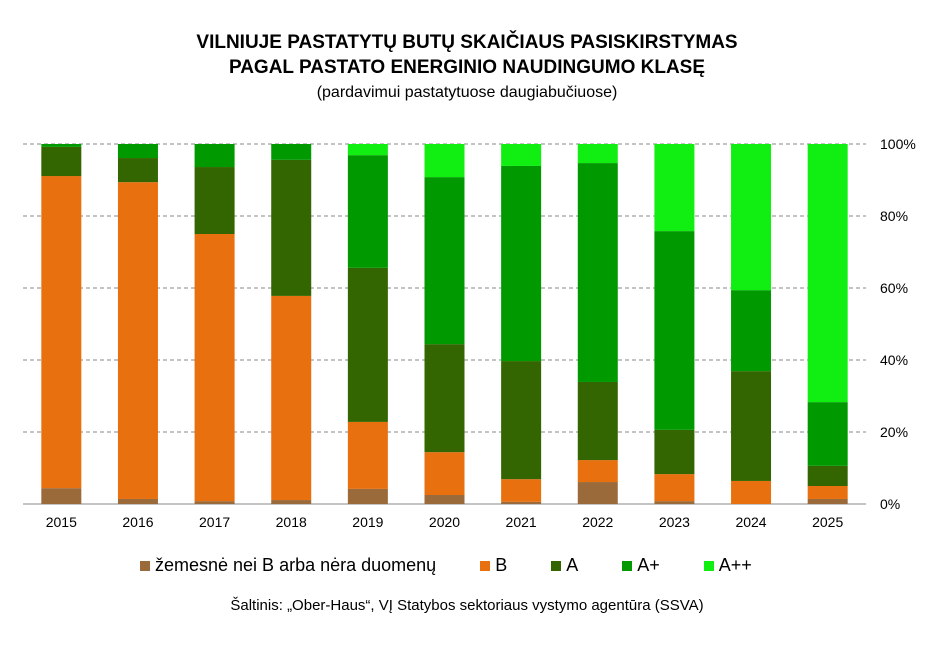 This screenshot has height=645, width=934. I want to click on legend-item: A++, so click(727, 565).